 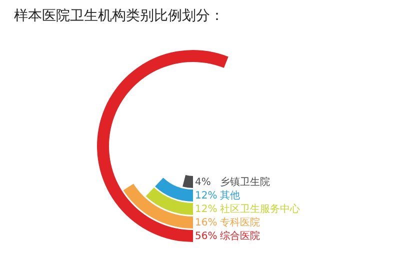 What do you see at coordinates (230, 196) in the screenshot?
I see `category-label: 其他` at bounding box center [230, 196].